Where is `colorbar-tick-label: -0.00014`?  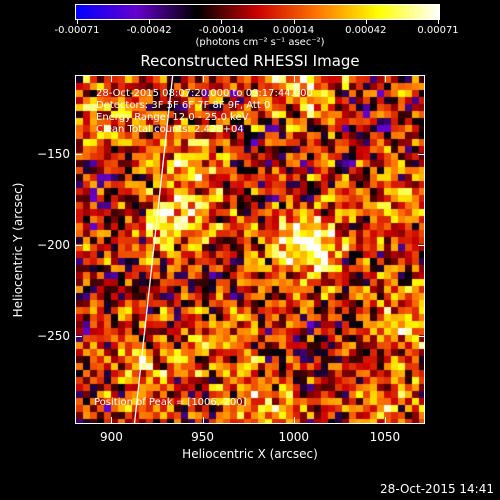 colorbar-tick-label: -0.00014 is located at coordinates (221, 30).